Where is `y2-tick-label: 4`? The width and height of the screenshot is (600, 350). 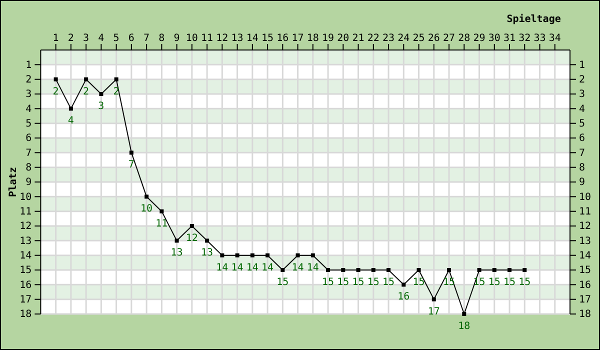 y2-tick-label: 4 is located at coordinates (582, 109).